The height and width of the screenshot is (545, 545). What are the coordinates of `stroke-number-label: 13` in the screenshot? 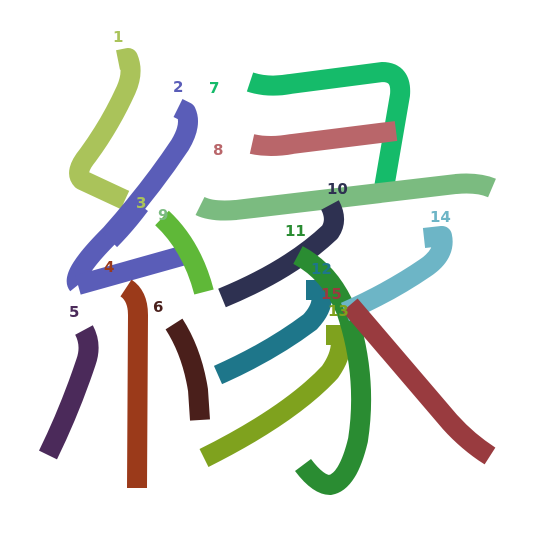 It's located at (338, 311).